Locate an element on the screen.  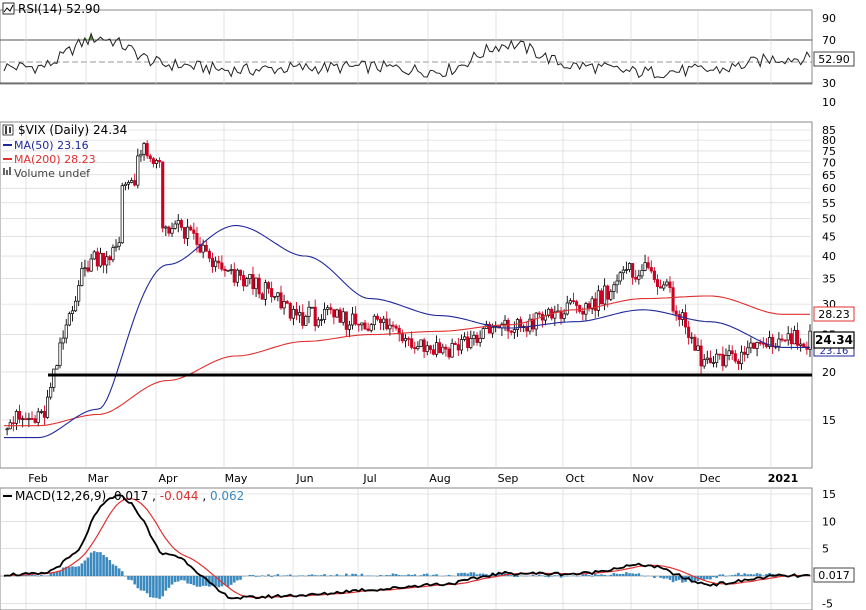
month-label: Nov is located at coordinates (643, 478).